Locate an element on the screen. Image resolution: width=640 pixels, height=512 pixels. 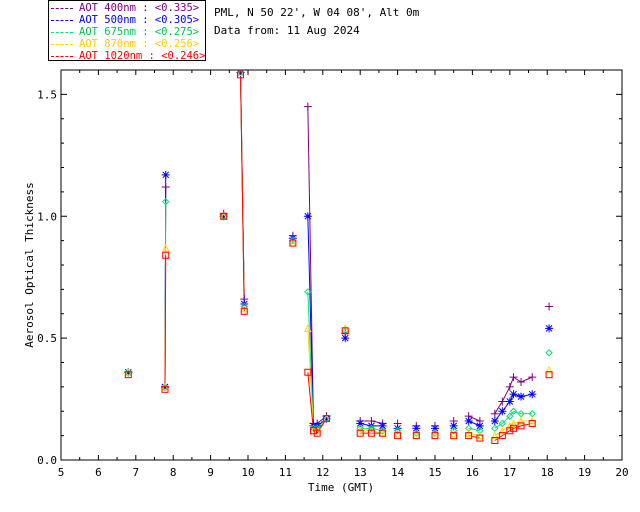
legend-item-500: AOT 500nm : <0.305> is located at coordinates (125, 20).